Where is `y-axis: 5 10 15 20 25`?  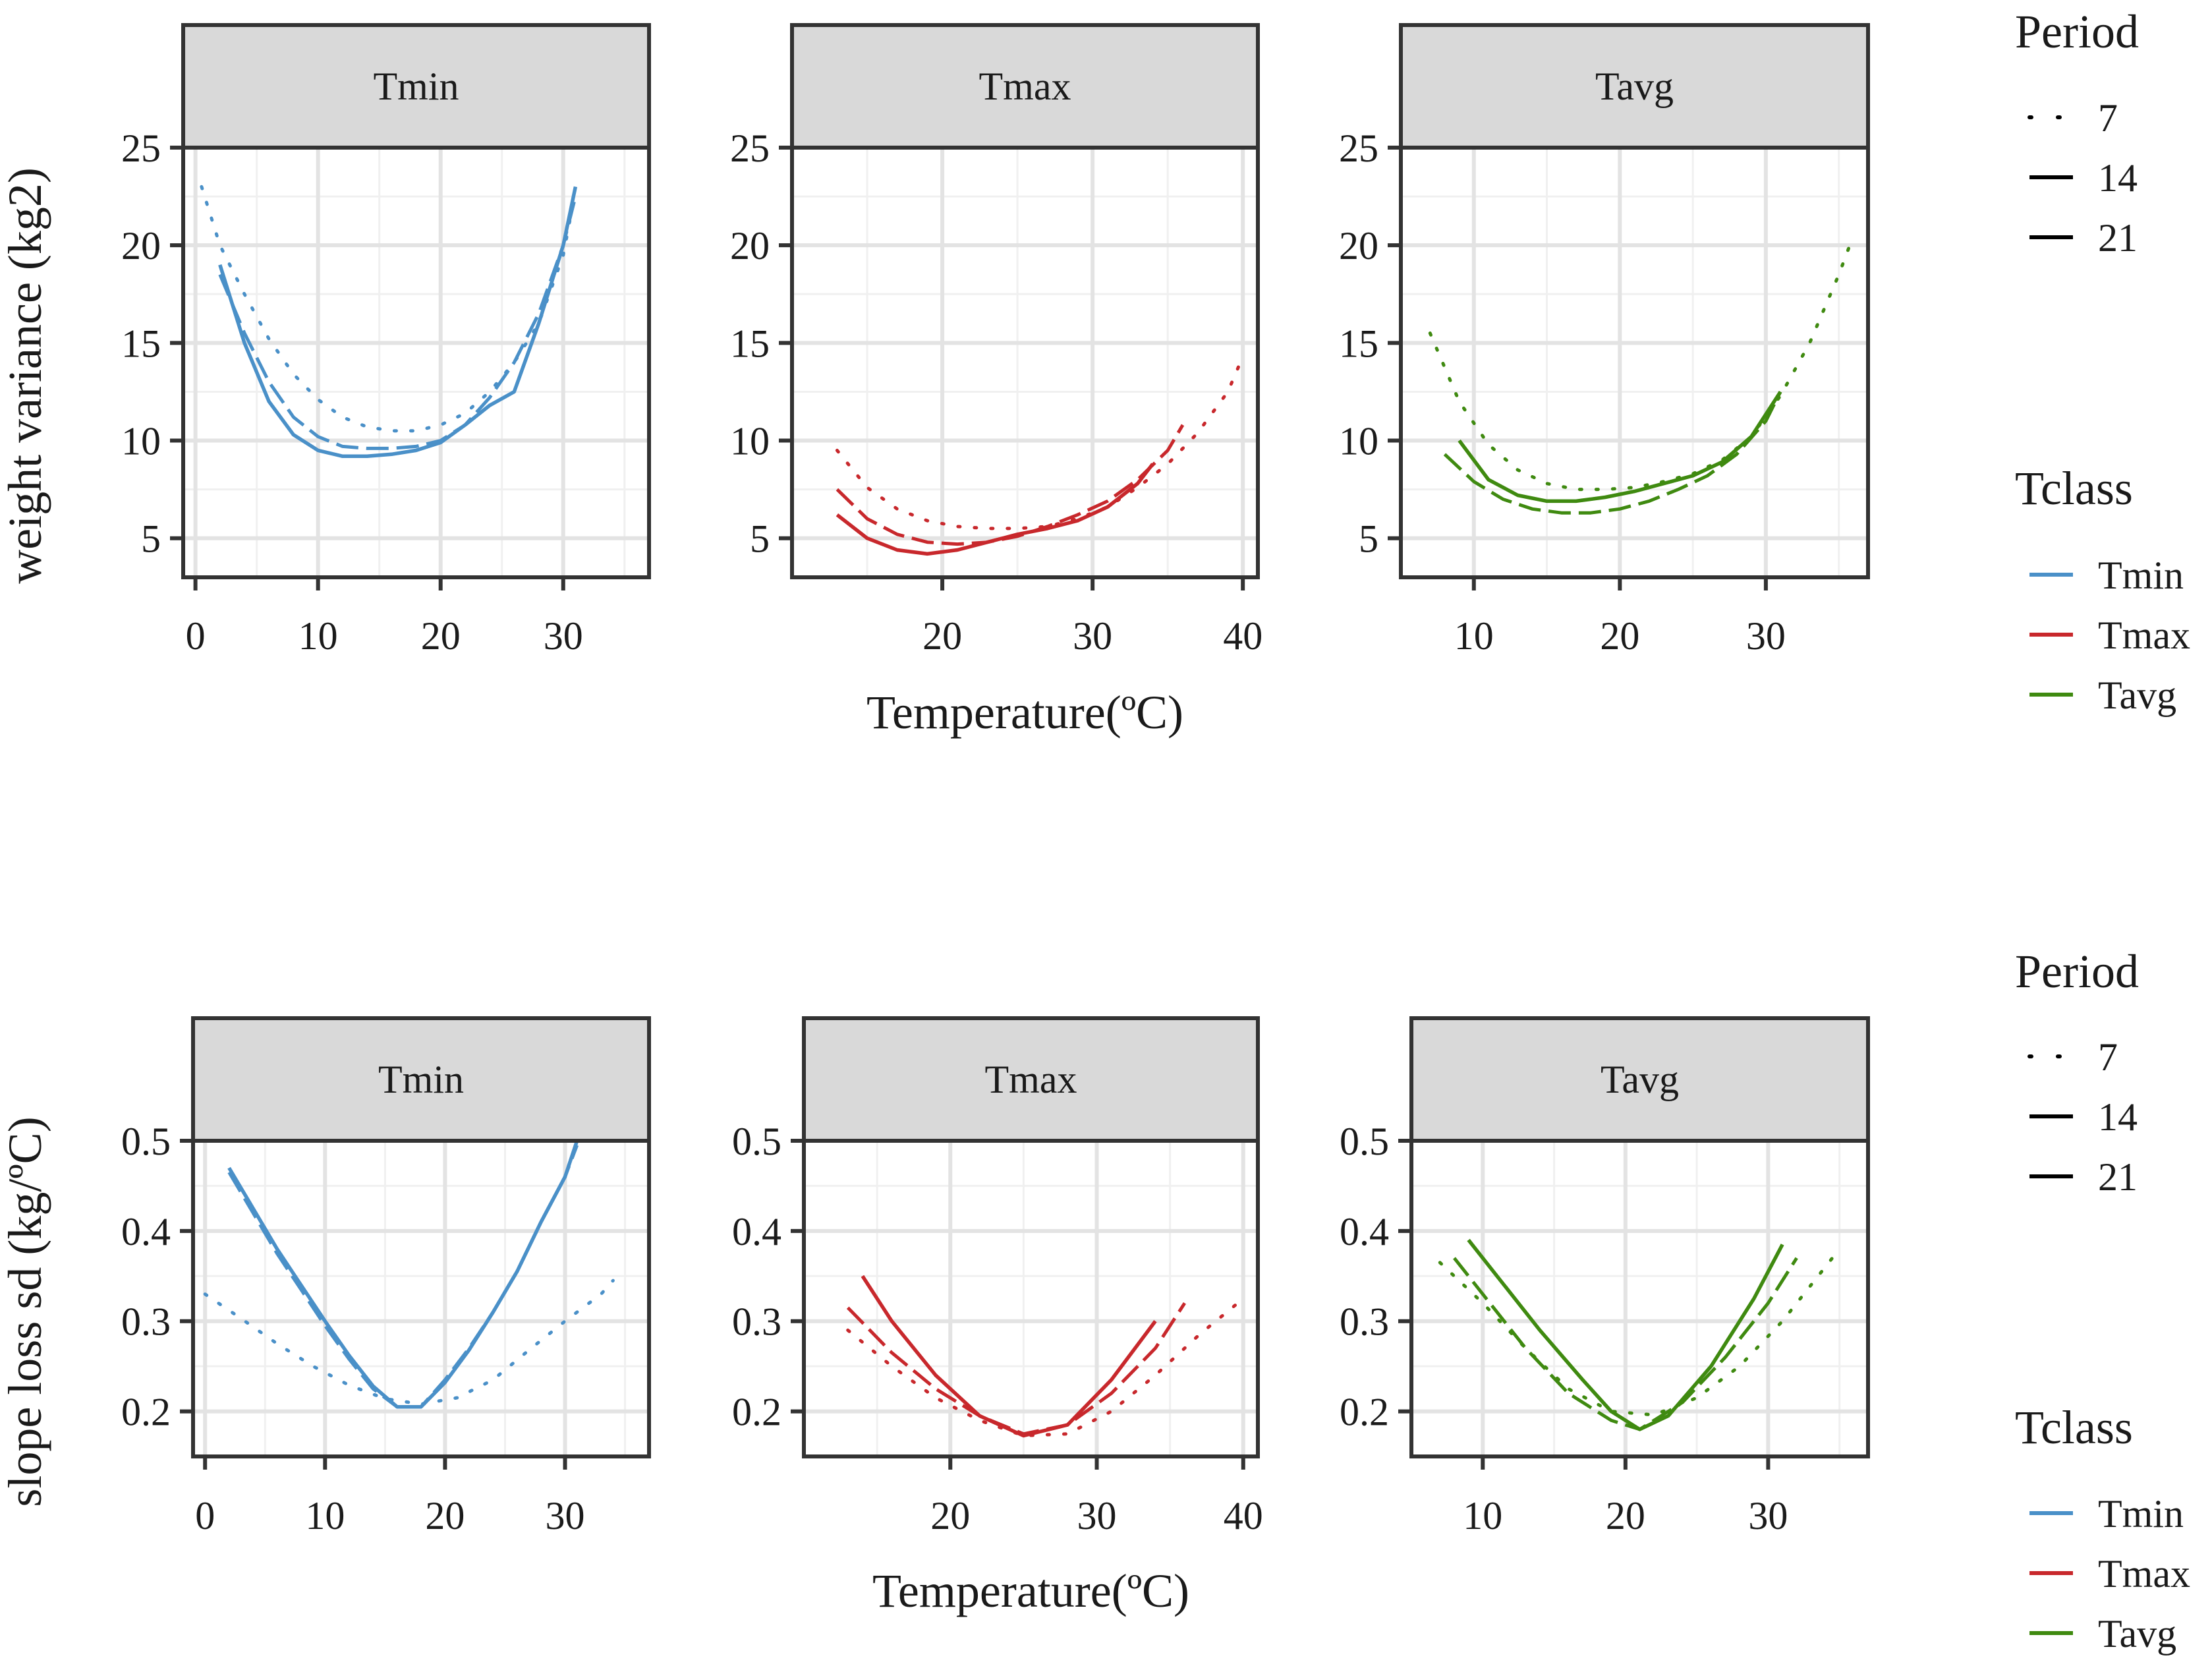 y-axis: 5 10 15 20 25 is located at coordinates (761, 344).